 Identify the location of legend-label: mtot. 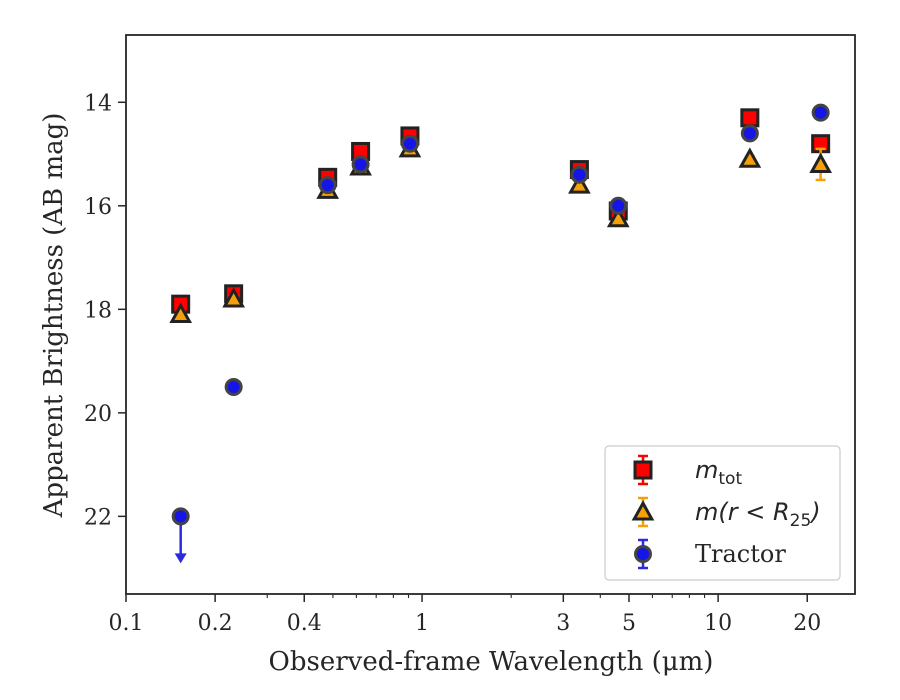
(718, 472).